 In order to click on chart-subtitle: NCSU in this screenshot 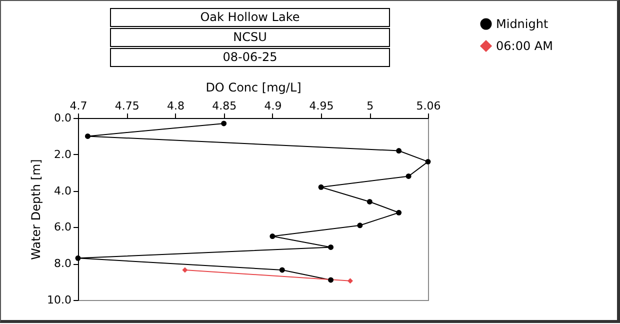, I will do `click(250, 37)`.